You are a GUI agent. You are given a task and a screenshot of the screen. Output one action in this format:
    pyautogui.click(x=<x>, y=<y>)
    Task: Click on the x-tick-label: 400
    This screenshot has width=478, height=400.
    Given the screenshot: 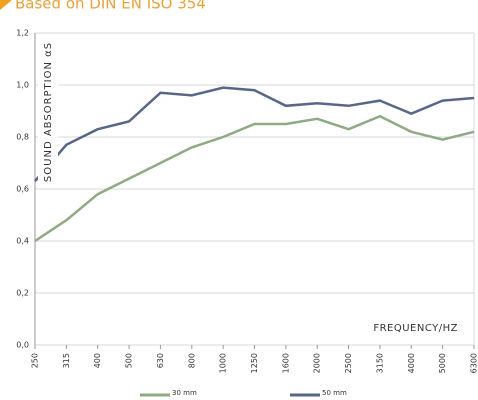 What is the action you would take?
    pyautogui.click(x=97, y=360)
    